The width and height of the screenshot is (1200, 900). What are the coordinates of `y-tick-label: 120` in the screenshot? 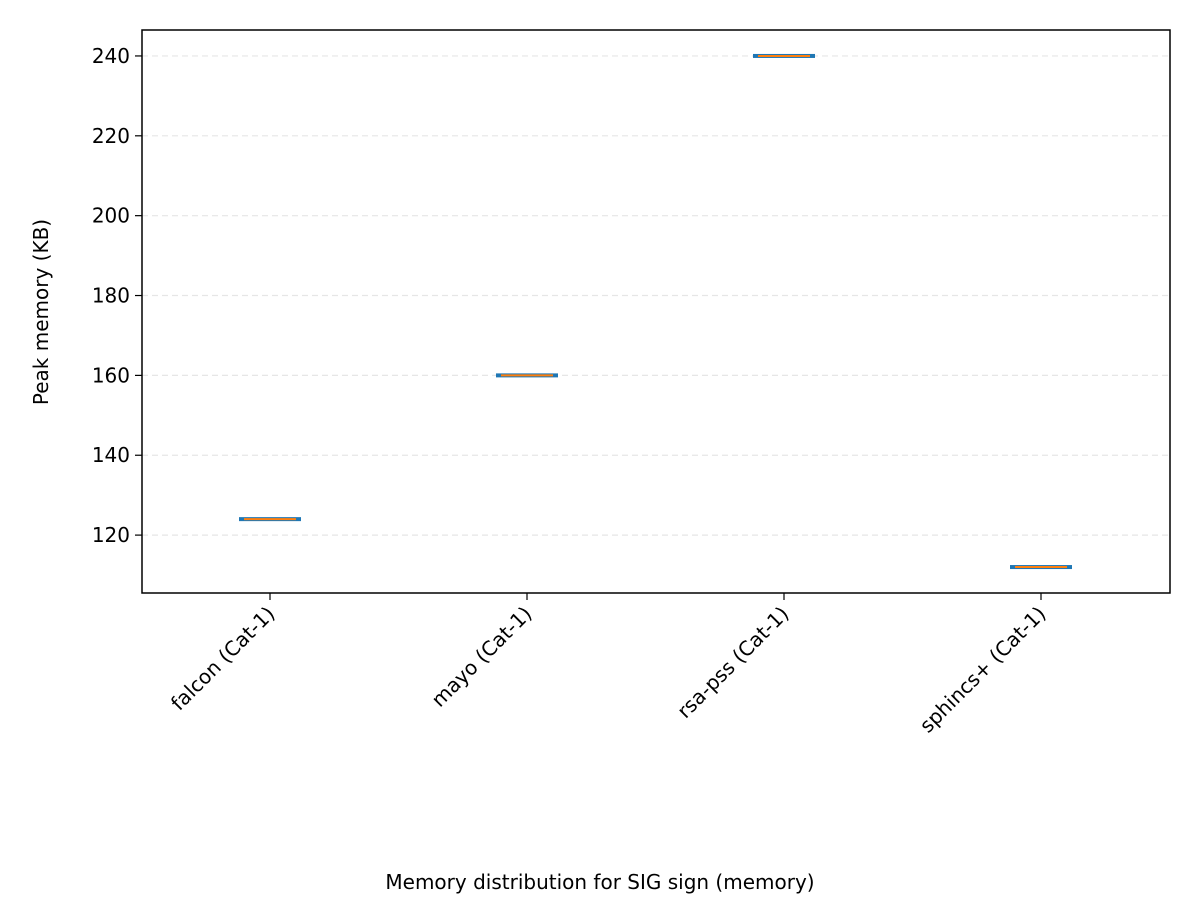 It's located at (111, 535).